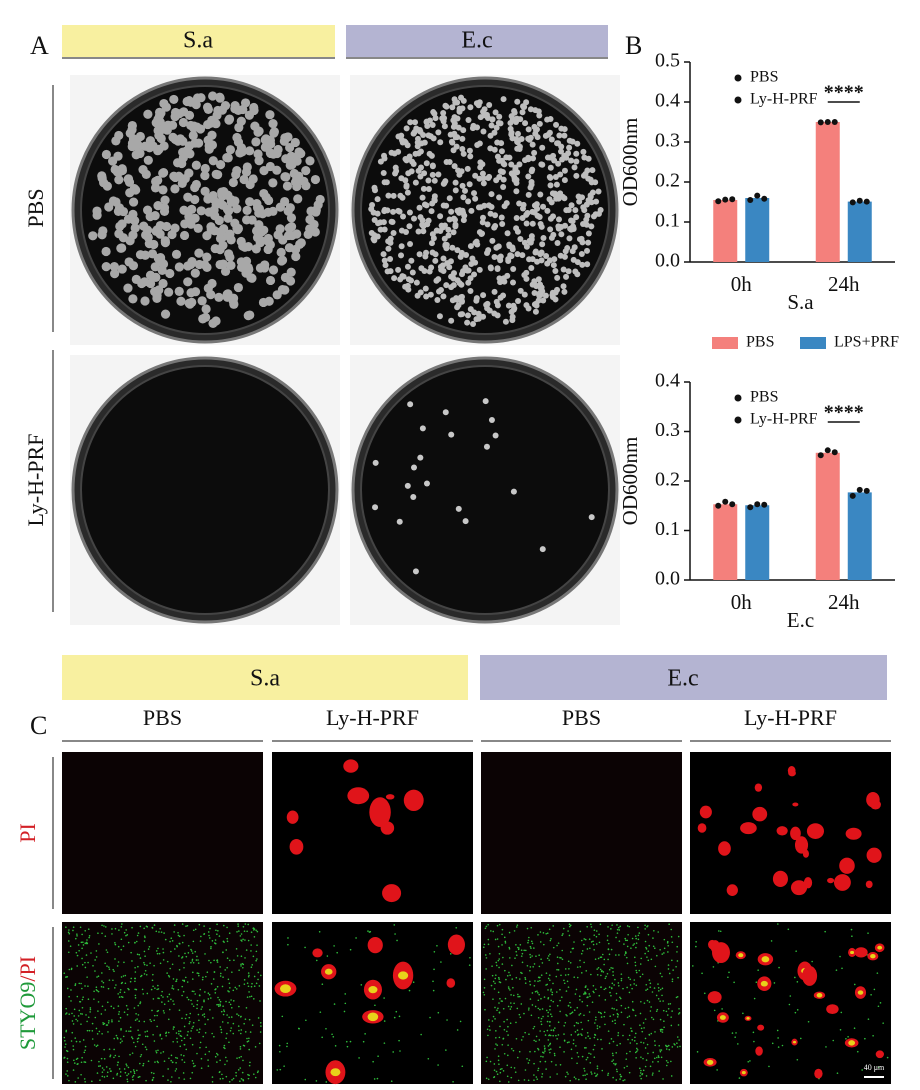 This screenshot has height=1090, width=920. I want to click on x-axis-label: E.c, so click(800, 620).